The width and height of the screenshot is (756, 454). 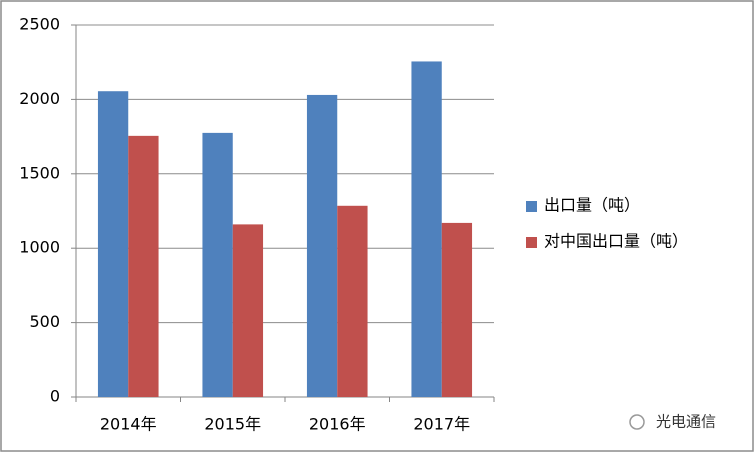 What do you see at coordinates (39, 98) in the screenshot?
I see `y-tick-label: 2000` at bounding box center [39, 98].